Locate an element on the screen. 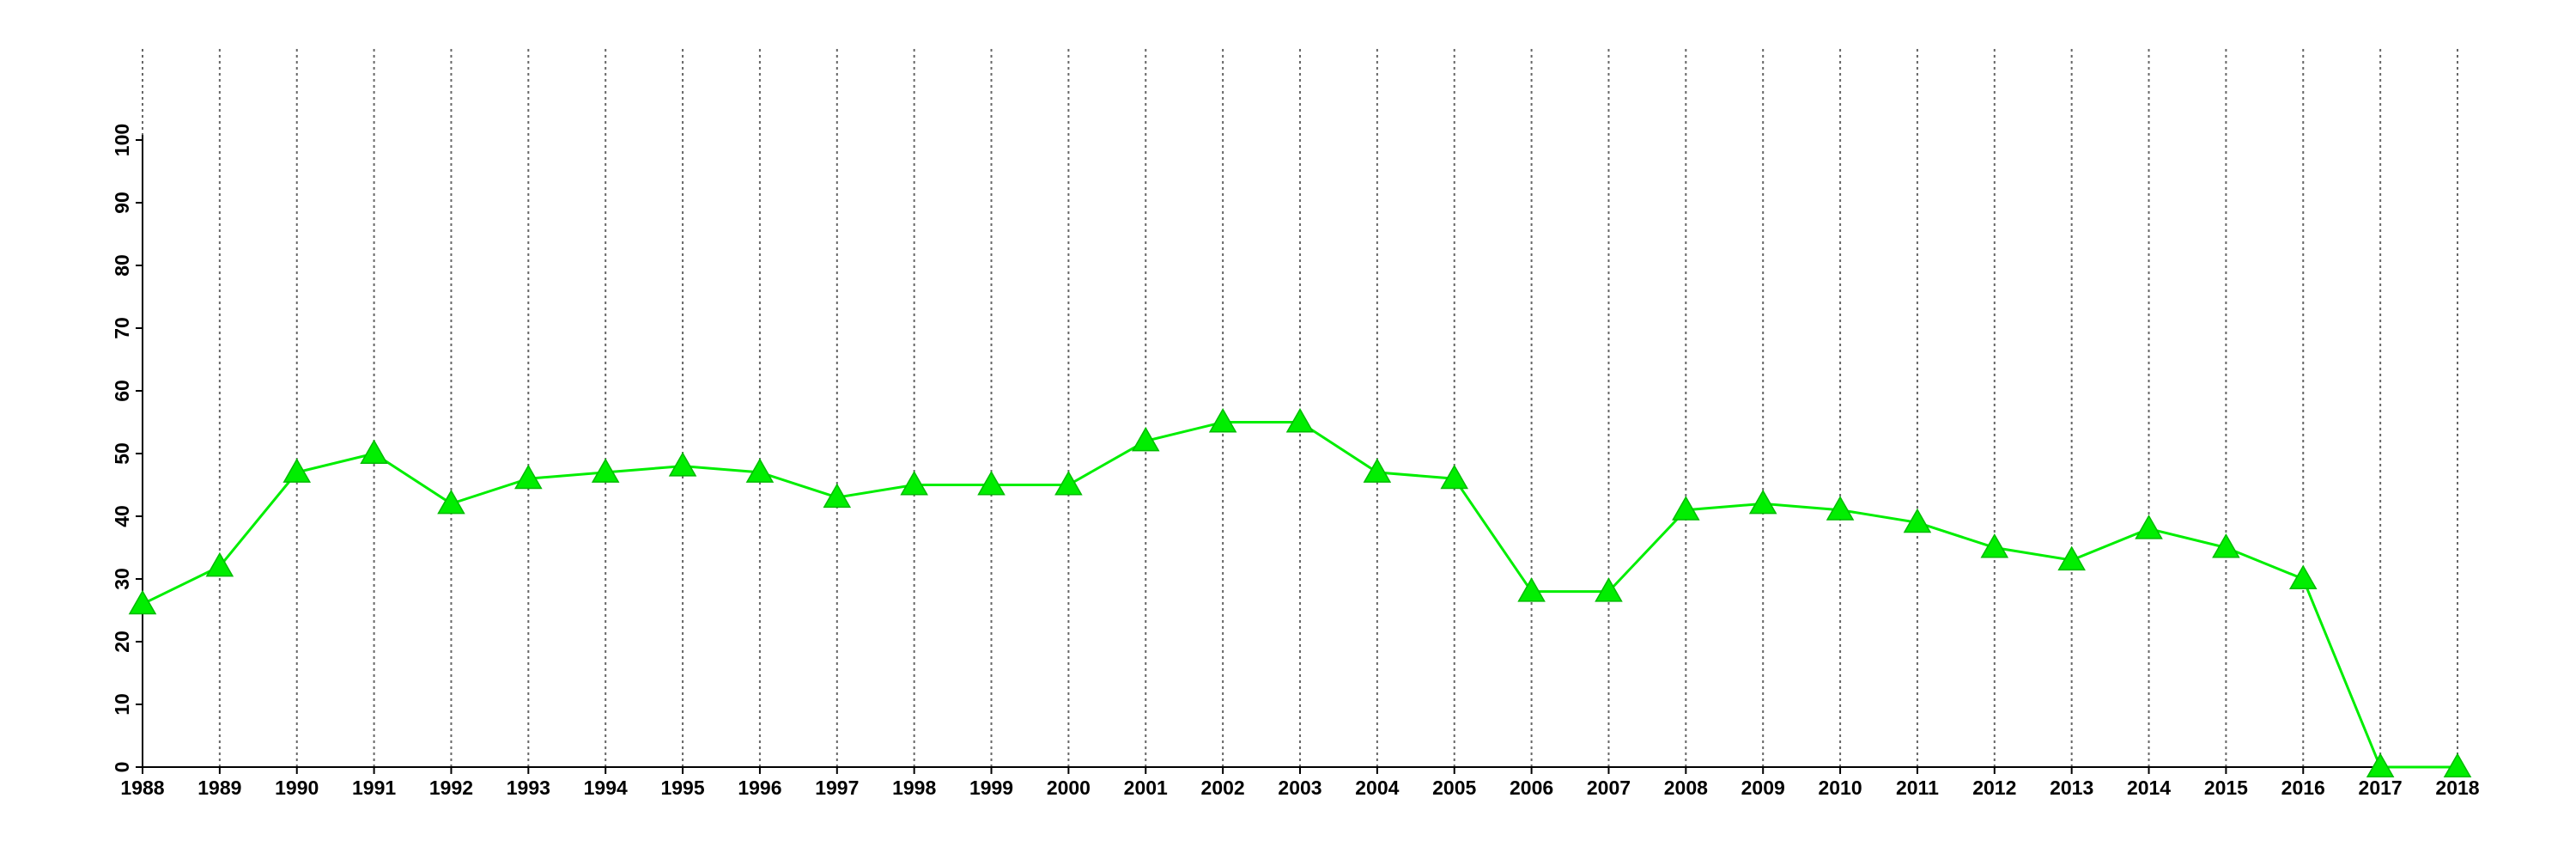  x-tick-label: 1989 is located at coordinates (219, 788).